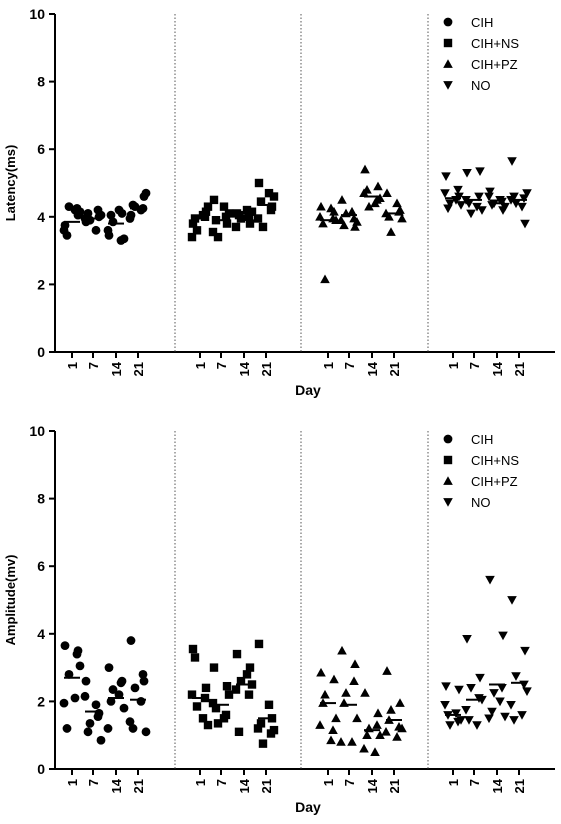  Describe the element at coordinates (495, 43) in the screenshot. I see `legend-label: CIH+NS` at that location.